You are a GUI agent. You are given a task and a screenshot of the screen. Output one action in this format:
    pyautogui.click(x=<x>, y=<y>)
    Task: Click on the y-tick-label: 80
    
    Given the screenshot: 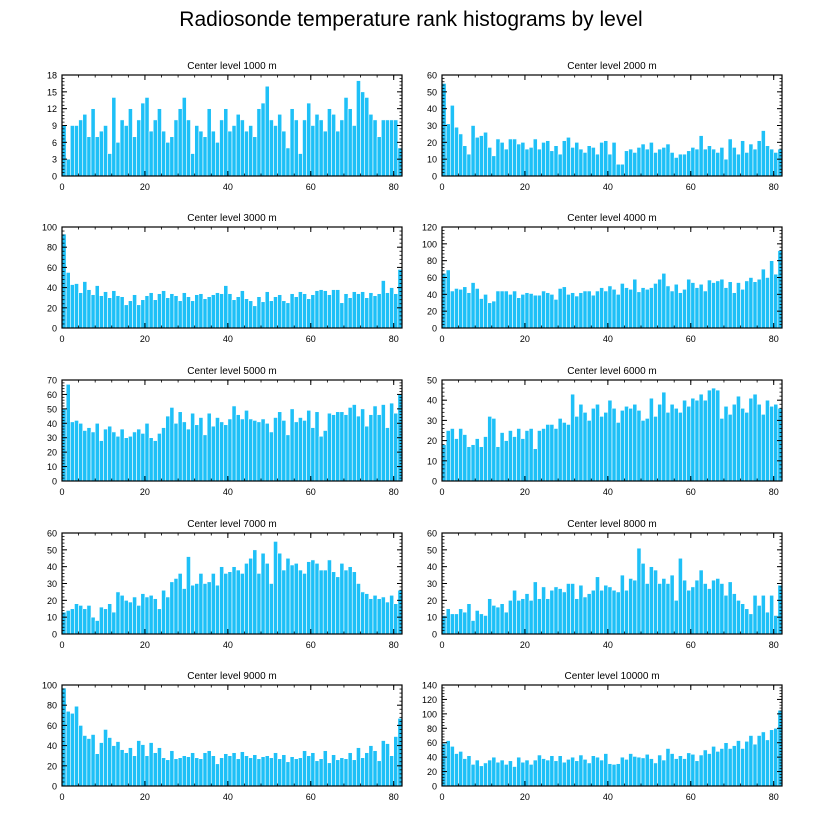 What is the action you would take?
    pyautogui.click(x=52, y=248)
    